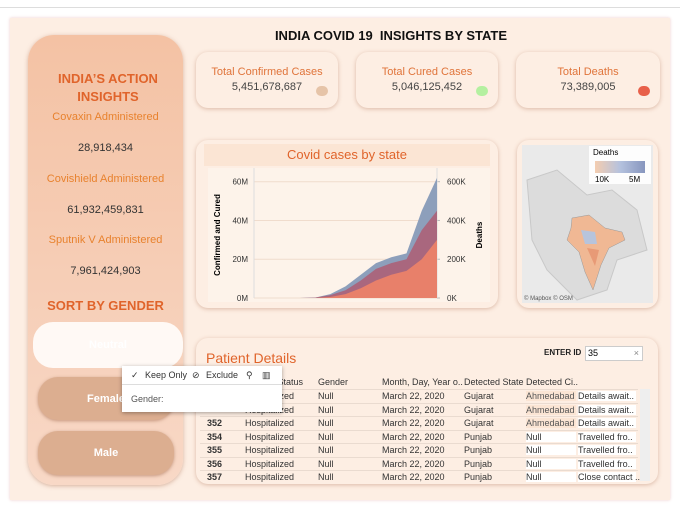 The image size is (680, 508). Describe the element at coordinates (105, 240) in the screenshot. I see `vaccine-label: Sputnik V Administered` at that location.